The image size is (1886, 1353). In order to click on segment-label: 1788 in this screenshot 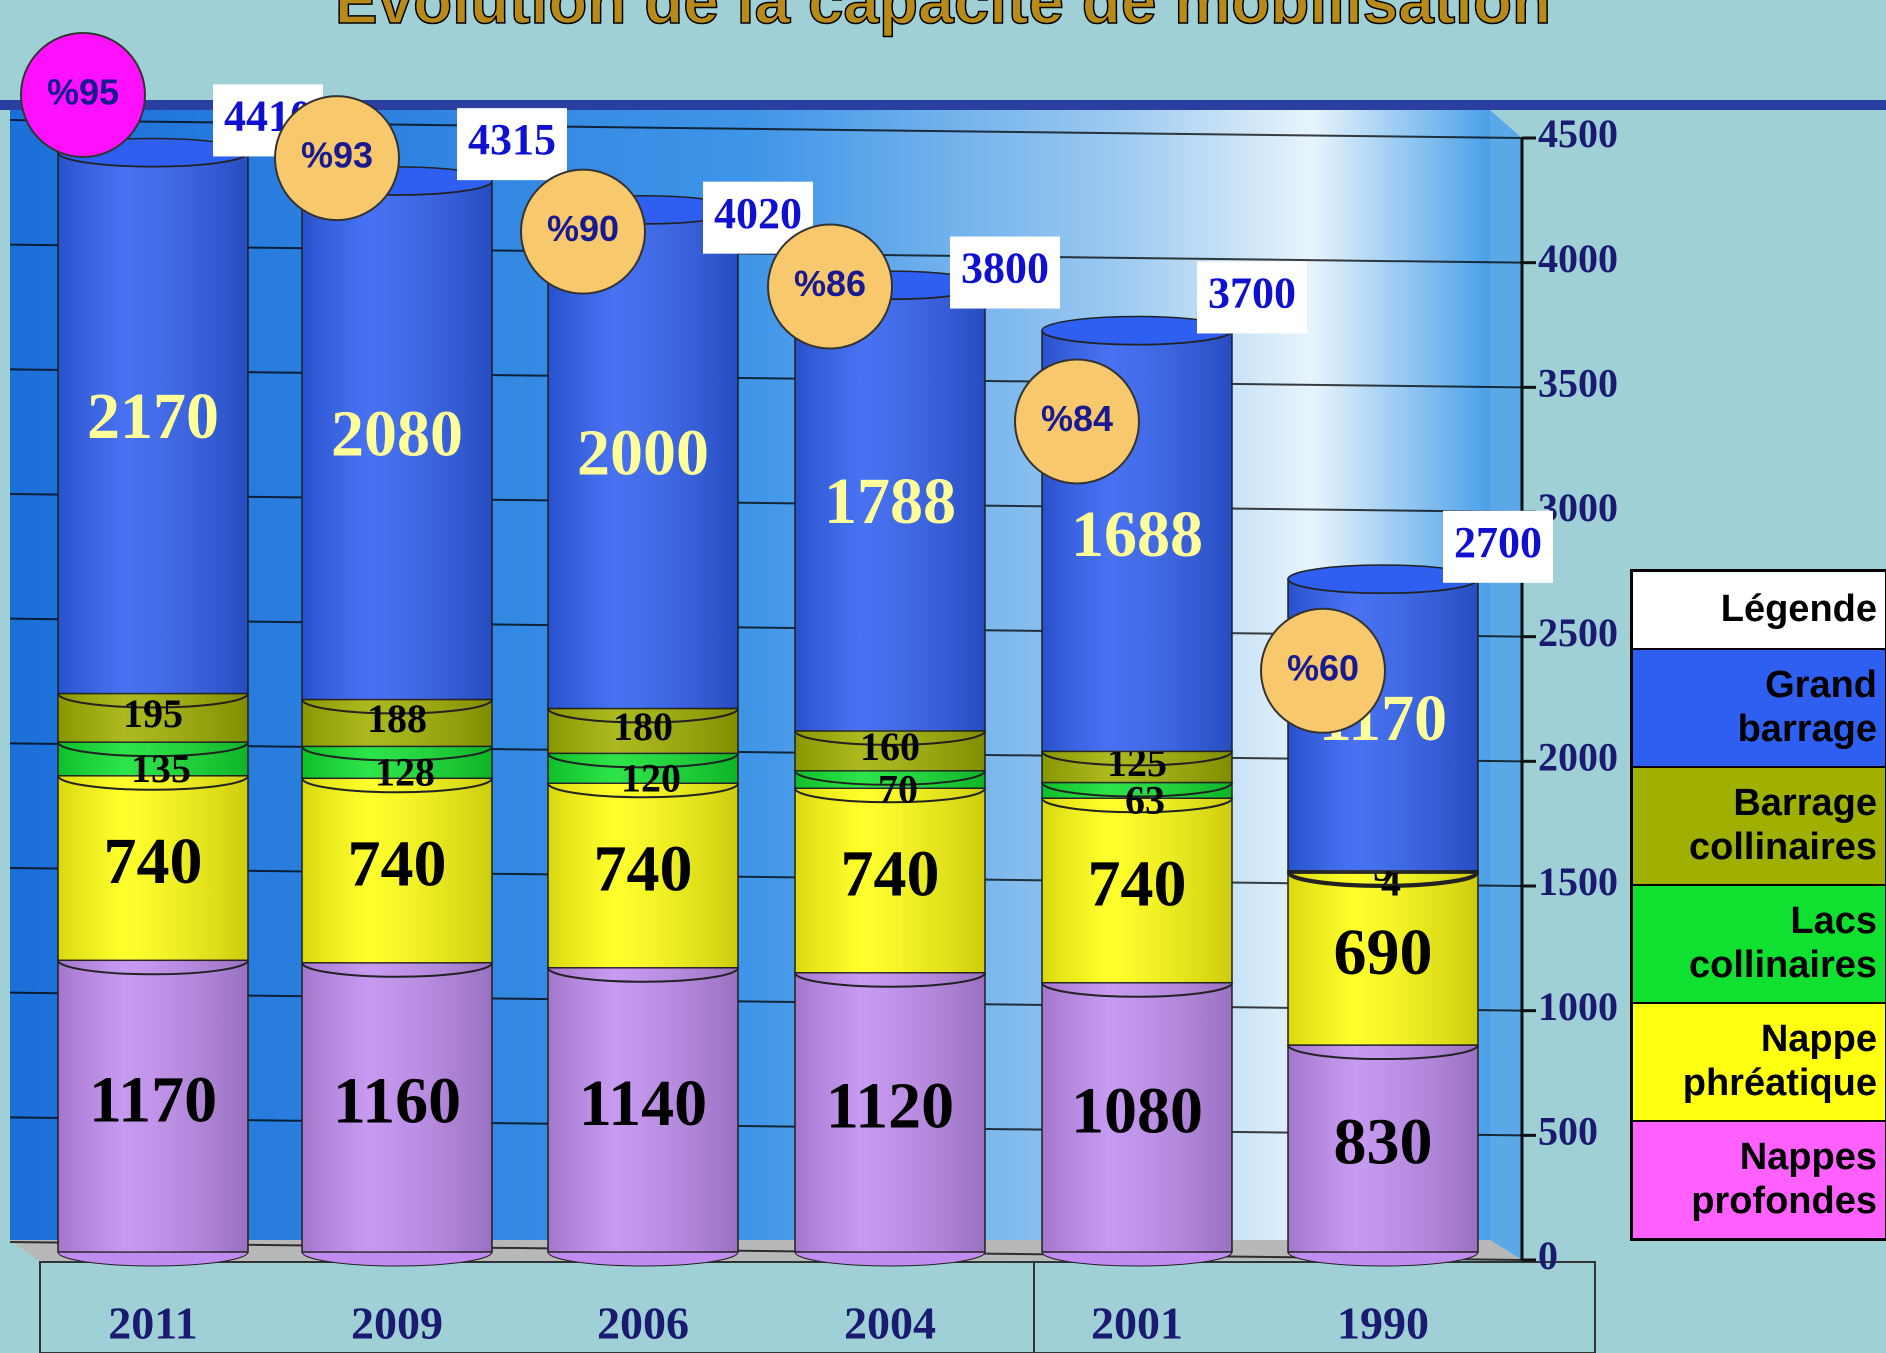, I will do `click(890, 501)`.